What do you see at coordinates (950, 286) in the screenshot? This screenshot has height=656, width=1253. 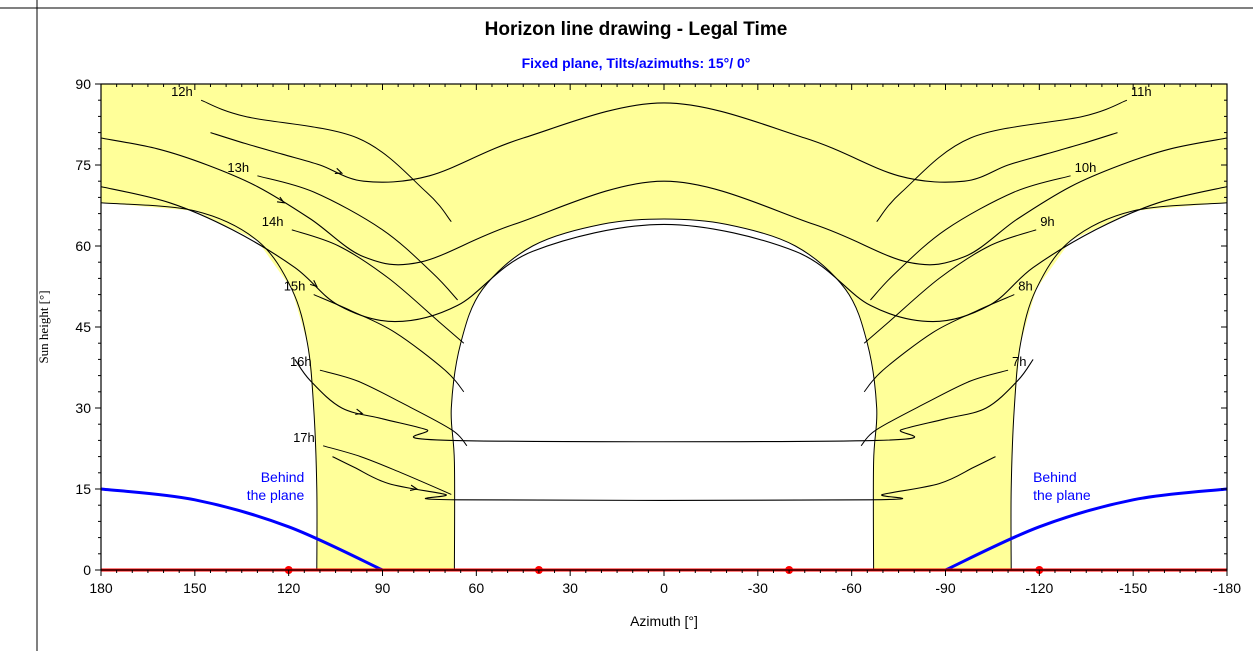 I see `hour-line-9h` at bounding box center [950, 286].